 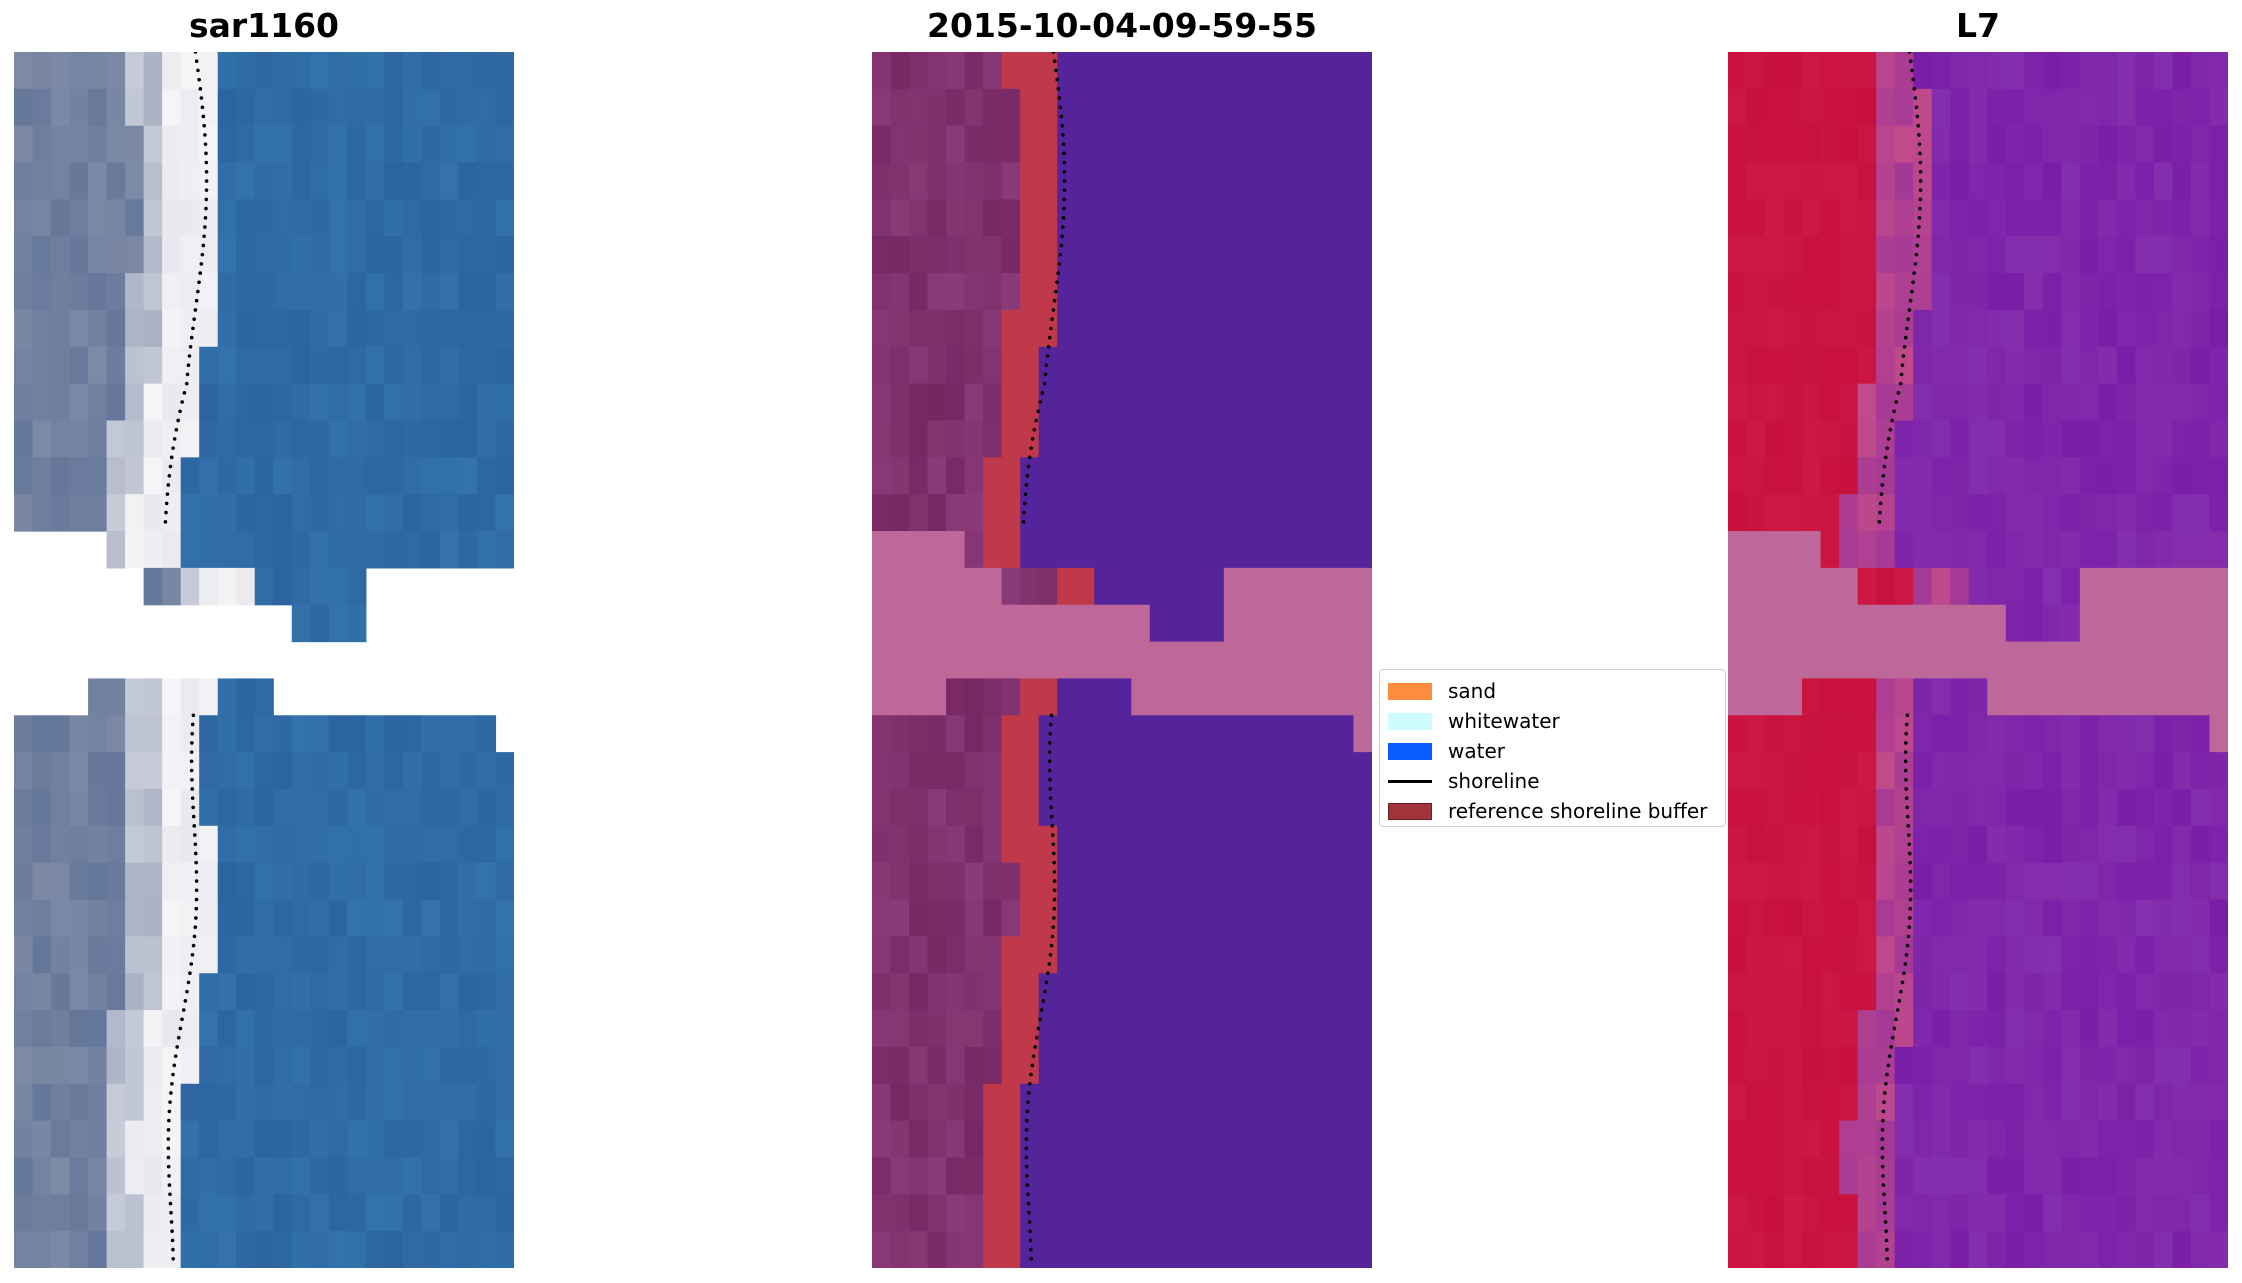 What do you see at coordinates (1552, 751) in the screenshot?
I see `legend-item-water: water` at bounding box center [1552, 751].